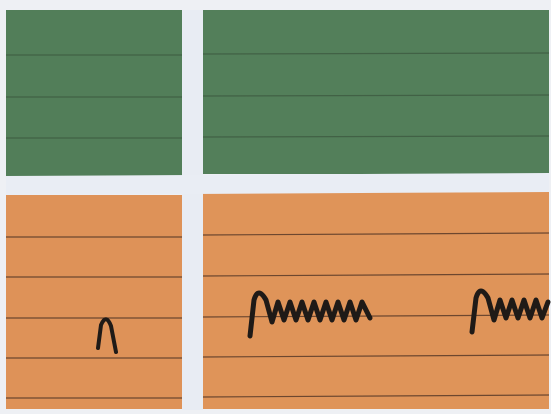 The image size is (551, 414). I want to click on horizontal-gutter, so click(277, 184).